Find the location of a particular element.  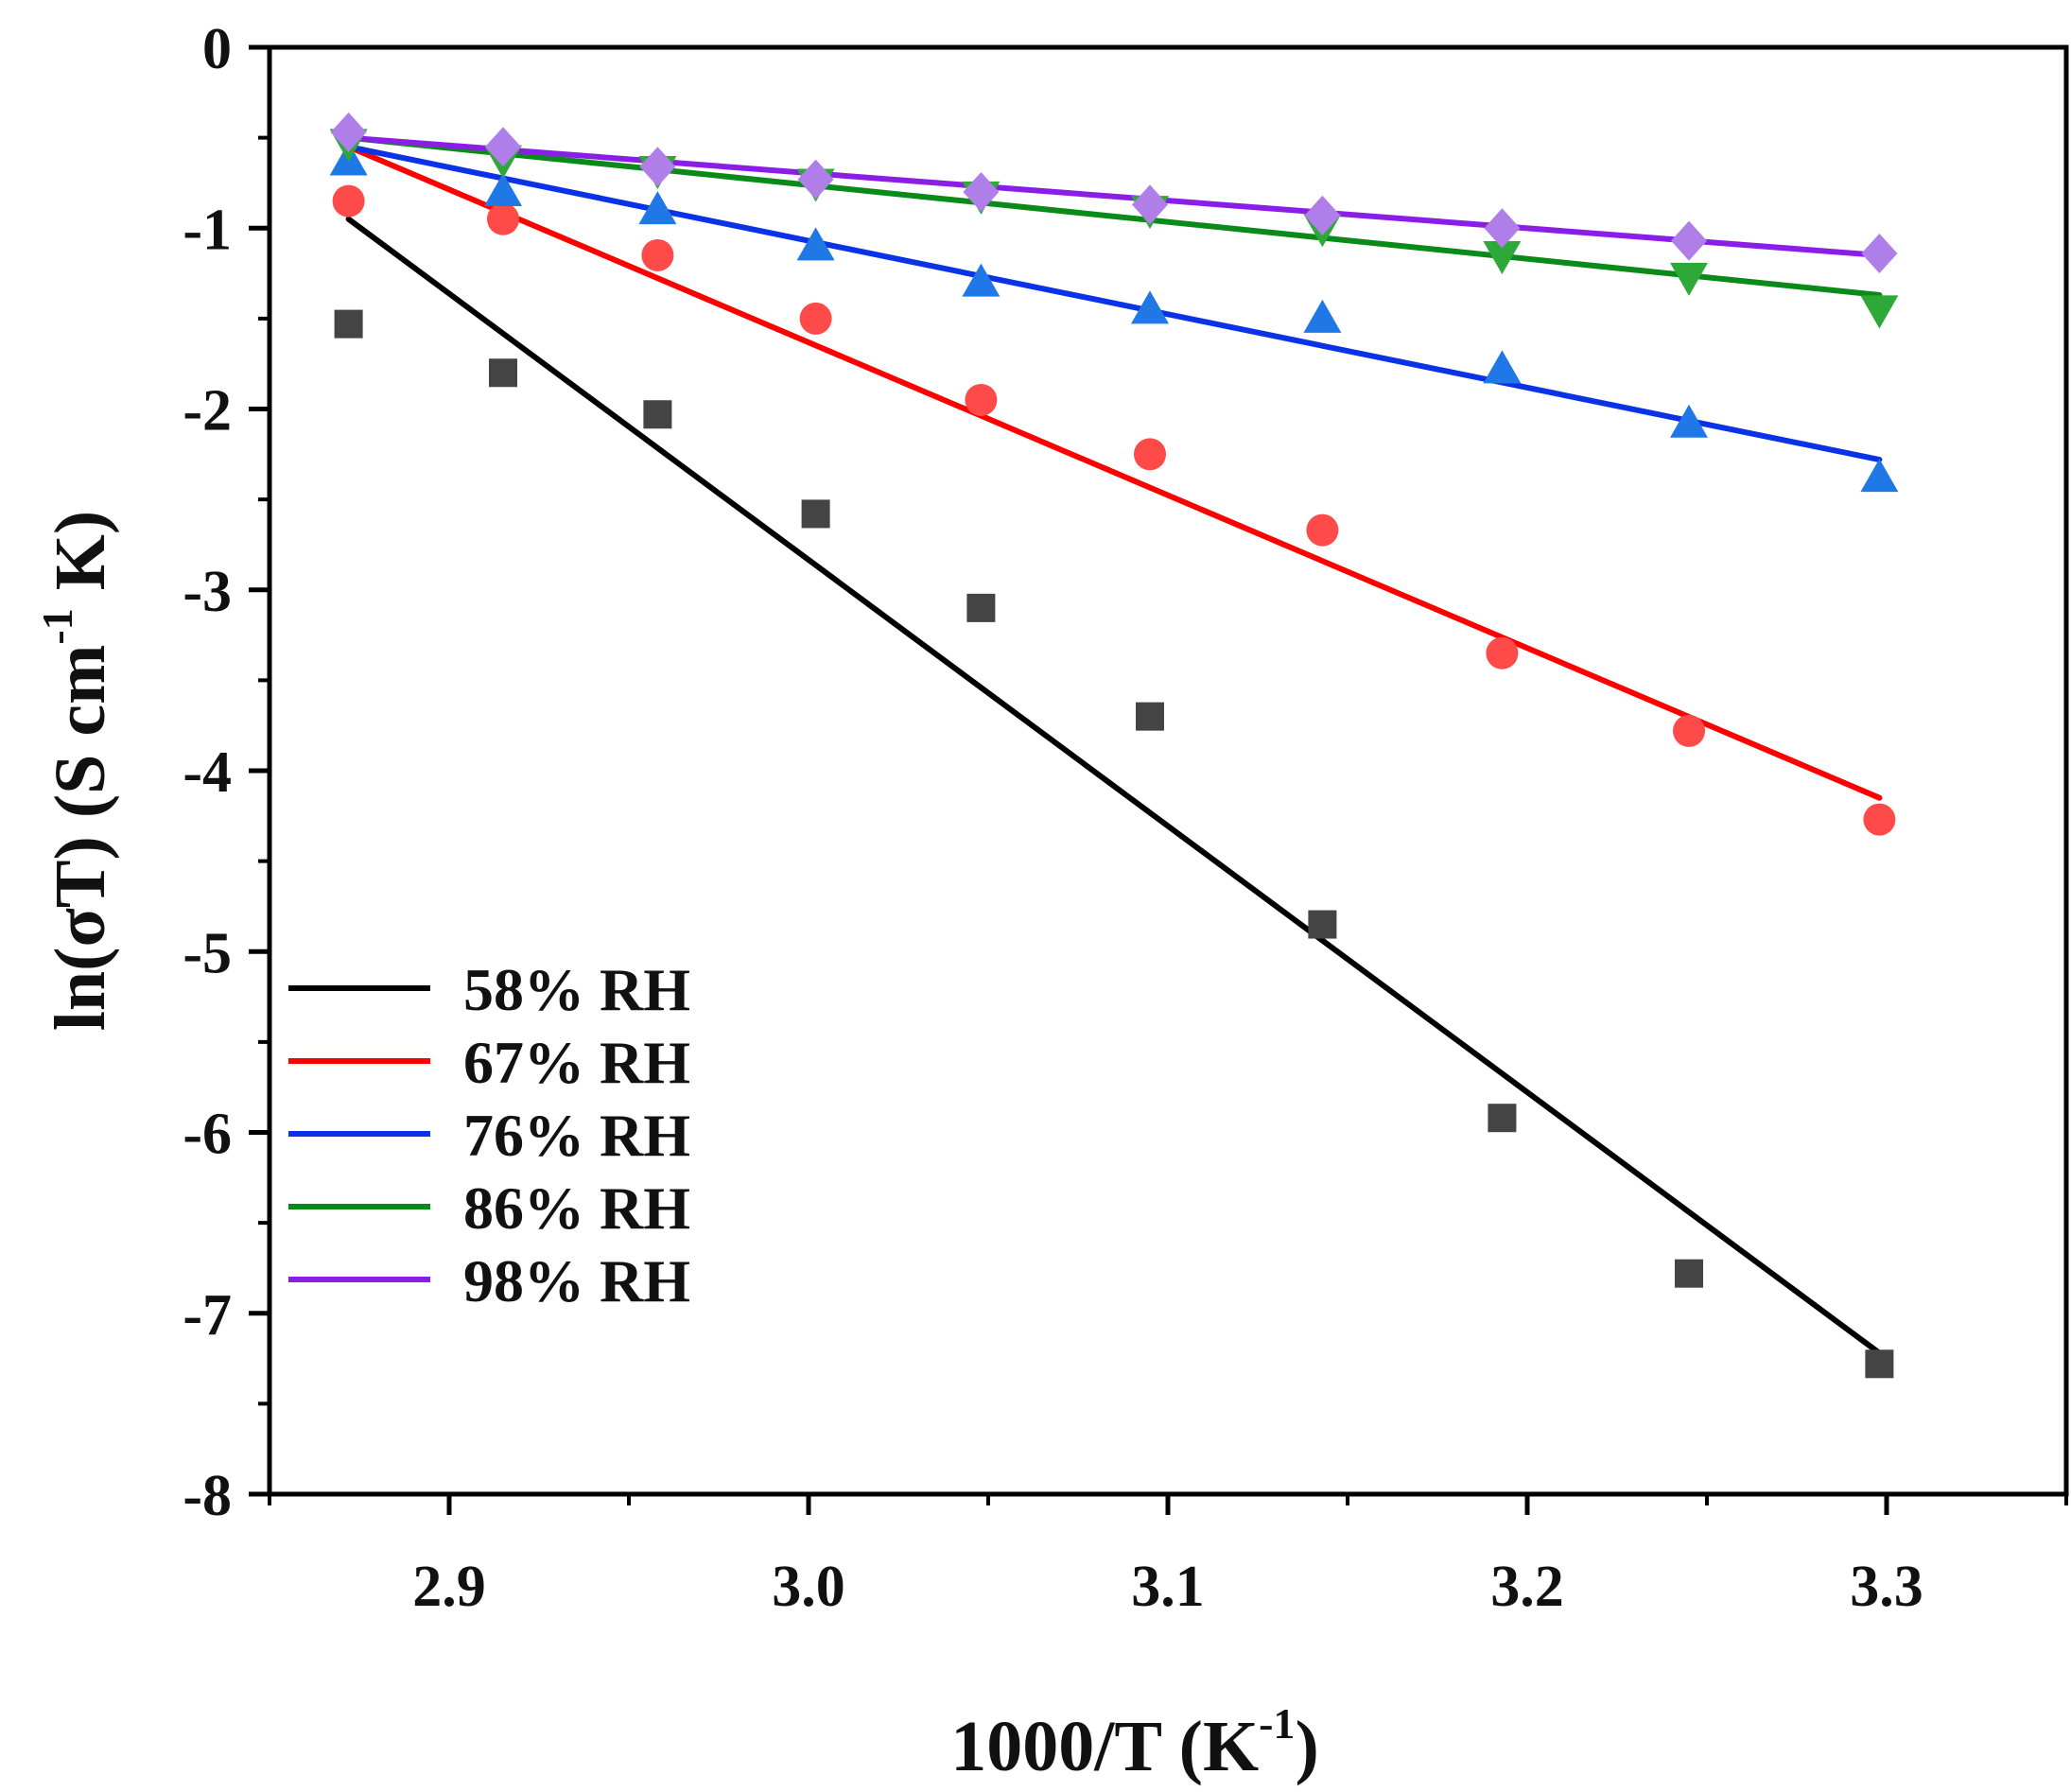

legend-label-76-rh: 76% RH is located at coordinates (576, 1135).